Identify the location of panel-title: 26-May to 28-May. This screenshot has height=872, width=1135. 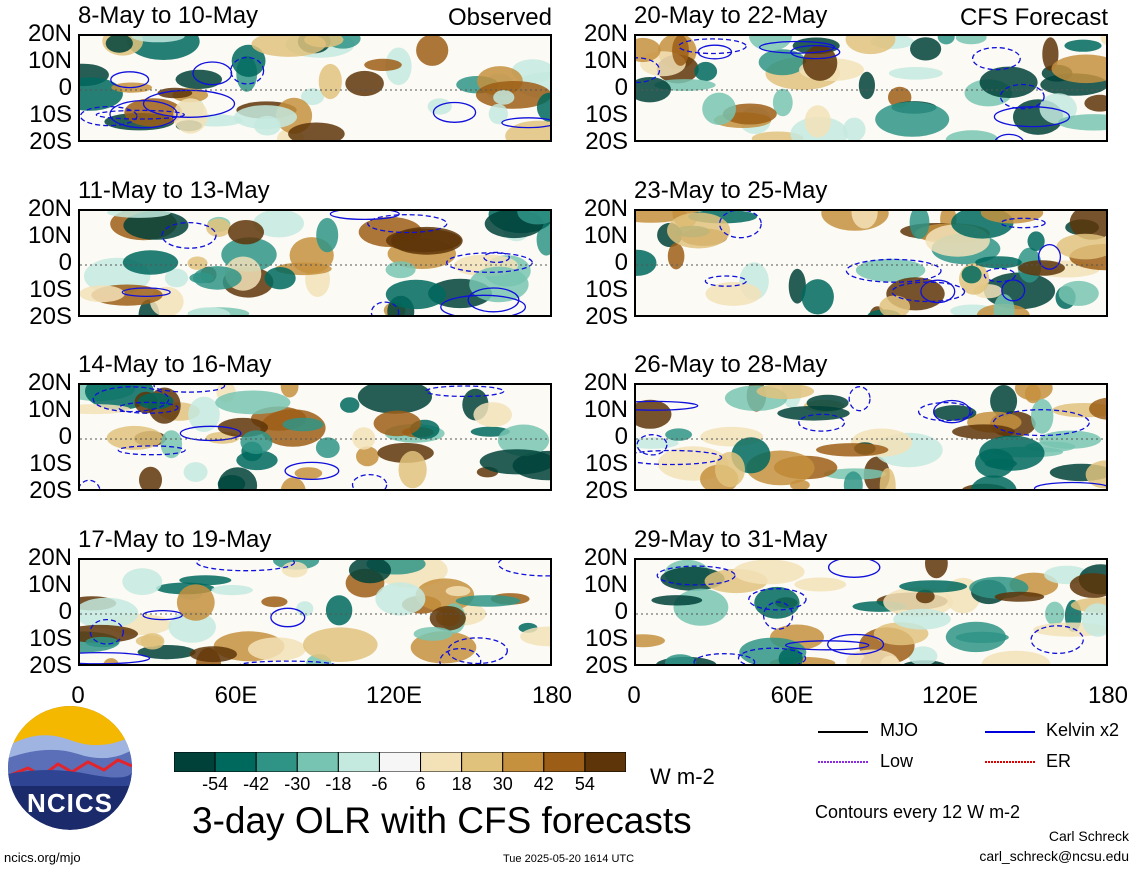
(731, 364).